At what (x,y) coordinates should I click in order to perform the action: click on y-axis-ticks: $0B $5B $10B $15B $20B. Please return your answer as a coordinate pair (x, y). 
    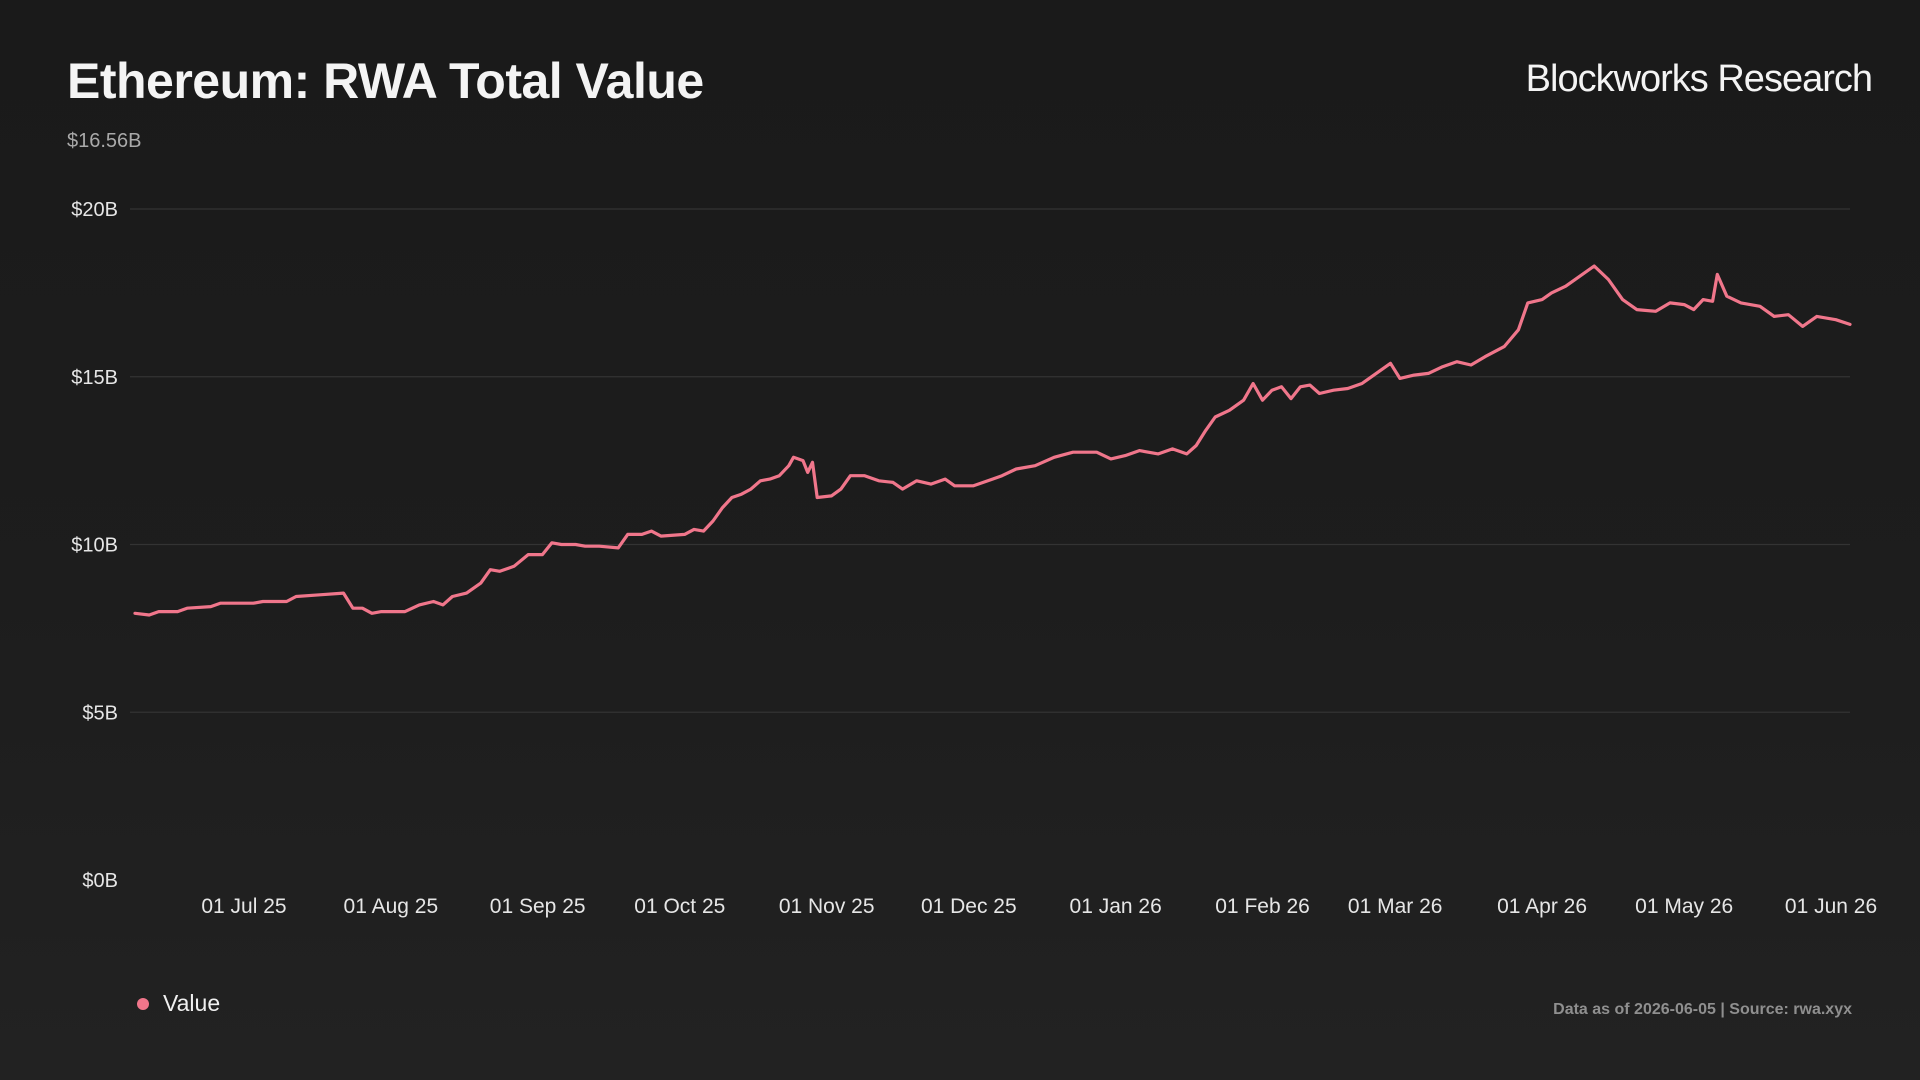
    Looking at the image, I should click on (94, 545).